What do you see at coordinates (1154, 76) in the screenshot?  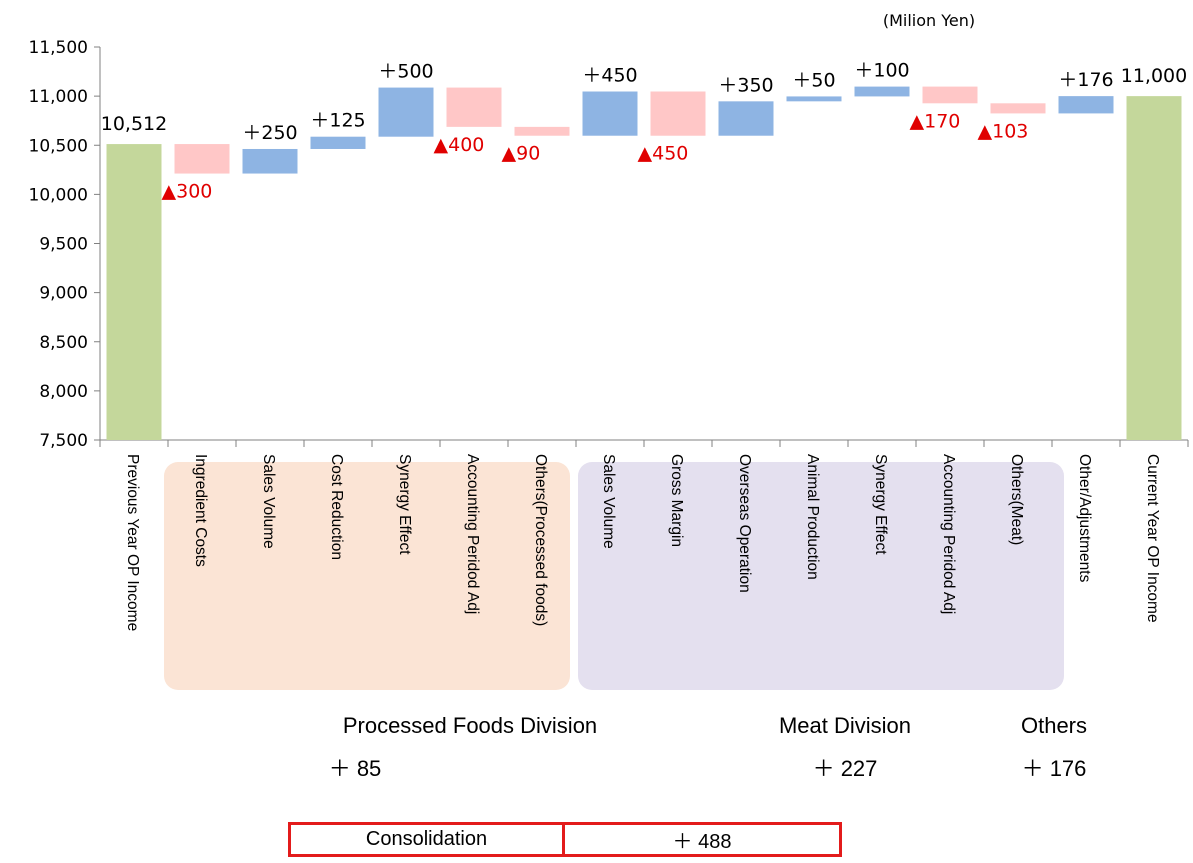 I see `value-label: 11,000` at bounding box center [1154, 76].